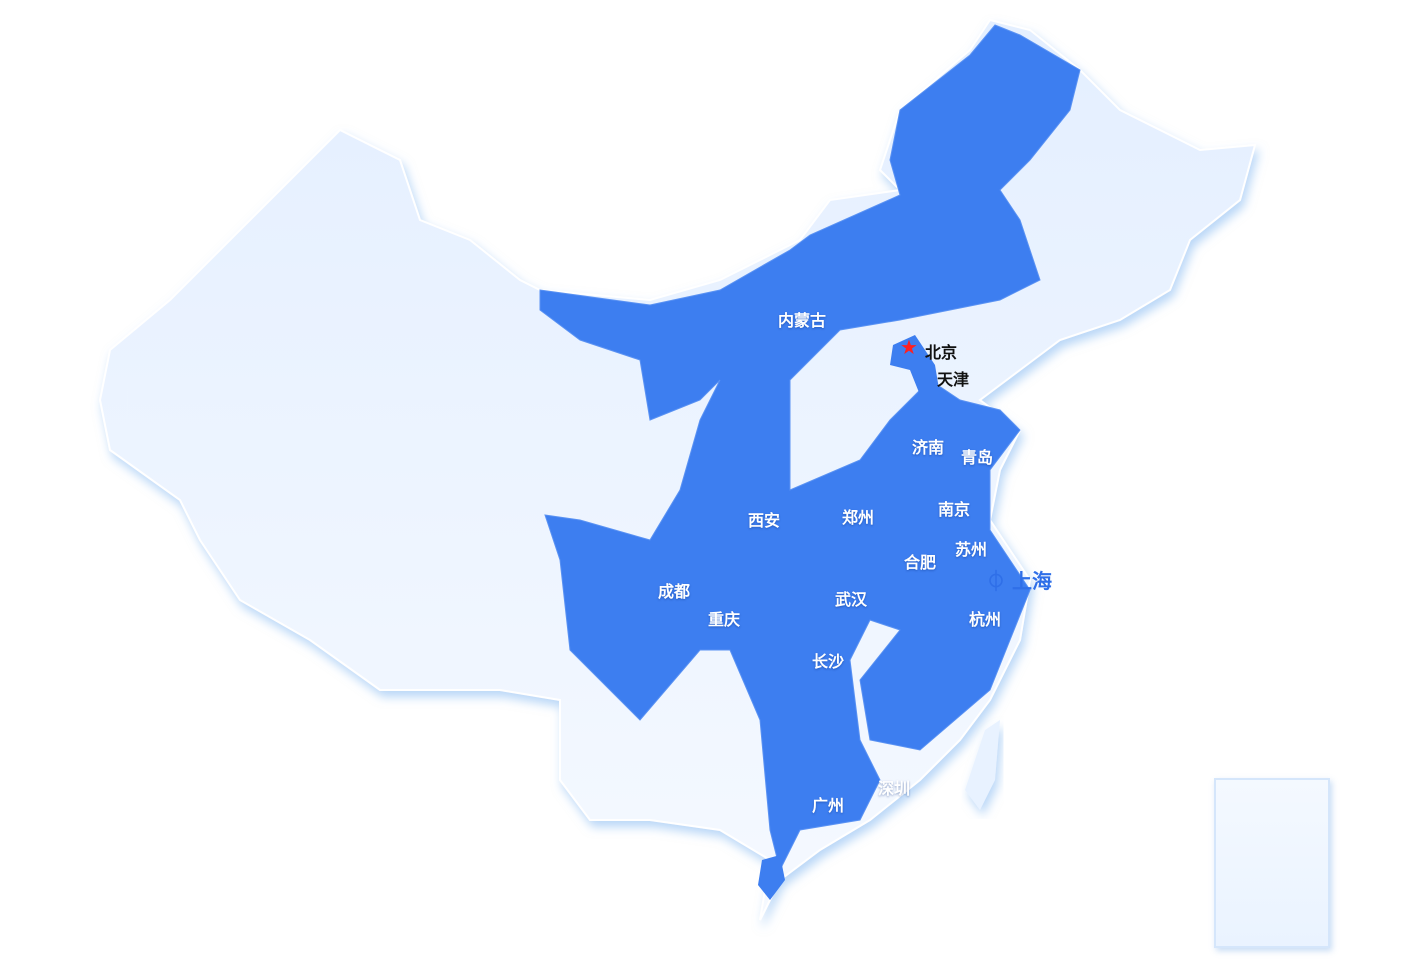  I want to click on label-guangzhou: 广州, so click(828, 805).